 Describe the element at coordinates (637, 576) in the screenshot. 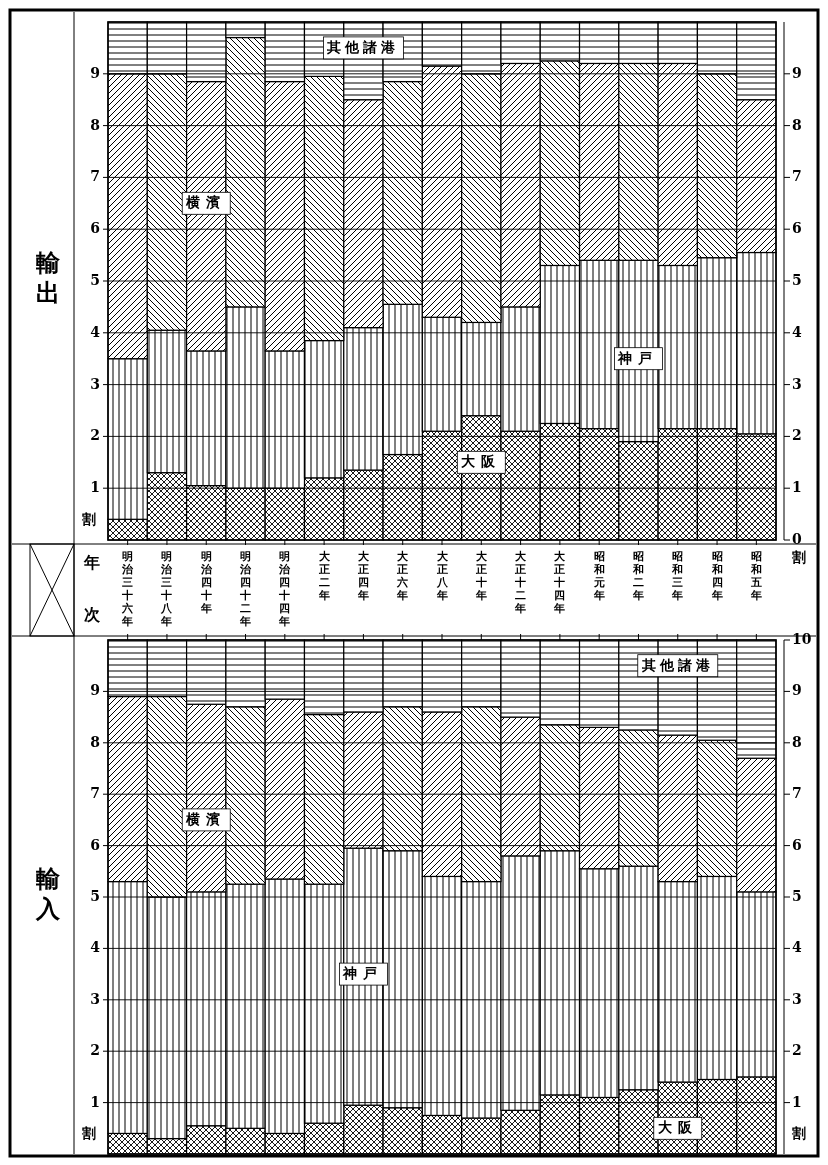

I see `x-tick-label: 昭和二年` at that location.